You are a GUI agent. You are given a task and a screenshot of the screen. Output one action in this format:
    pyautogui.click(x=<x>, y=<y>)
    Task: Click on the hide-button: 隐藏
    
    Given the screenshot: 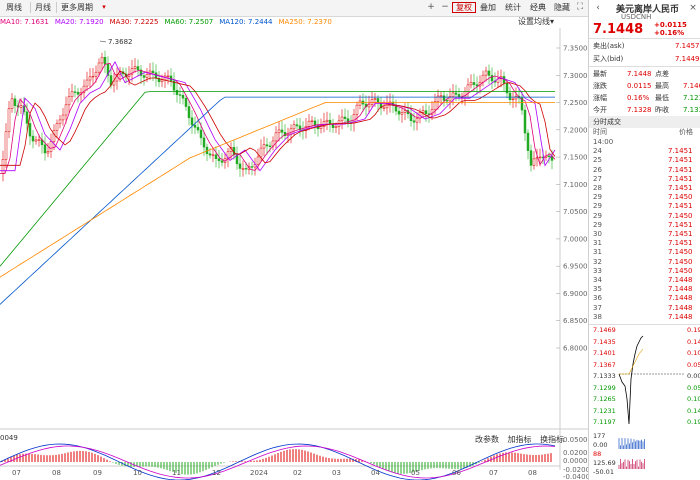 What is the action you would take?
    pyautogui.click(x=562, y=7)
    